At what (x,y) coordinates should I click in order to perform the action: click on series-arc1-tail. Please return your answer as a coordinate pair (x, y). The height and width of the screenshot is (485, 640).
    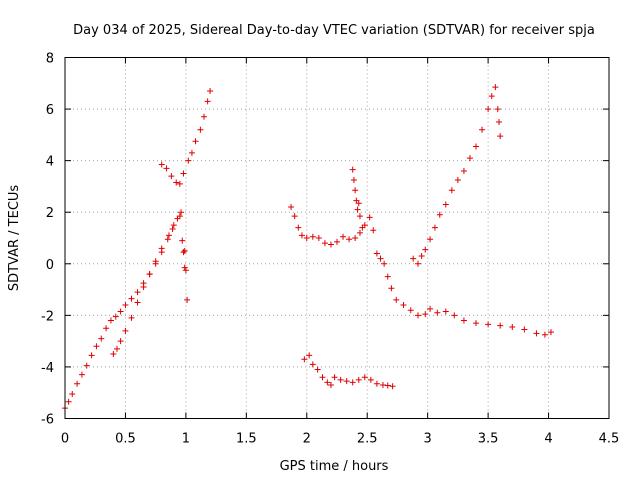
    Looking at the image, I should click on (185, 270).